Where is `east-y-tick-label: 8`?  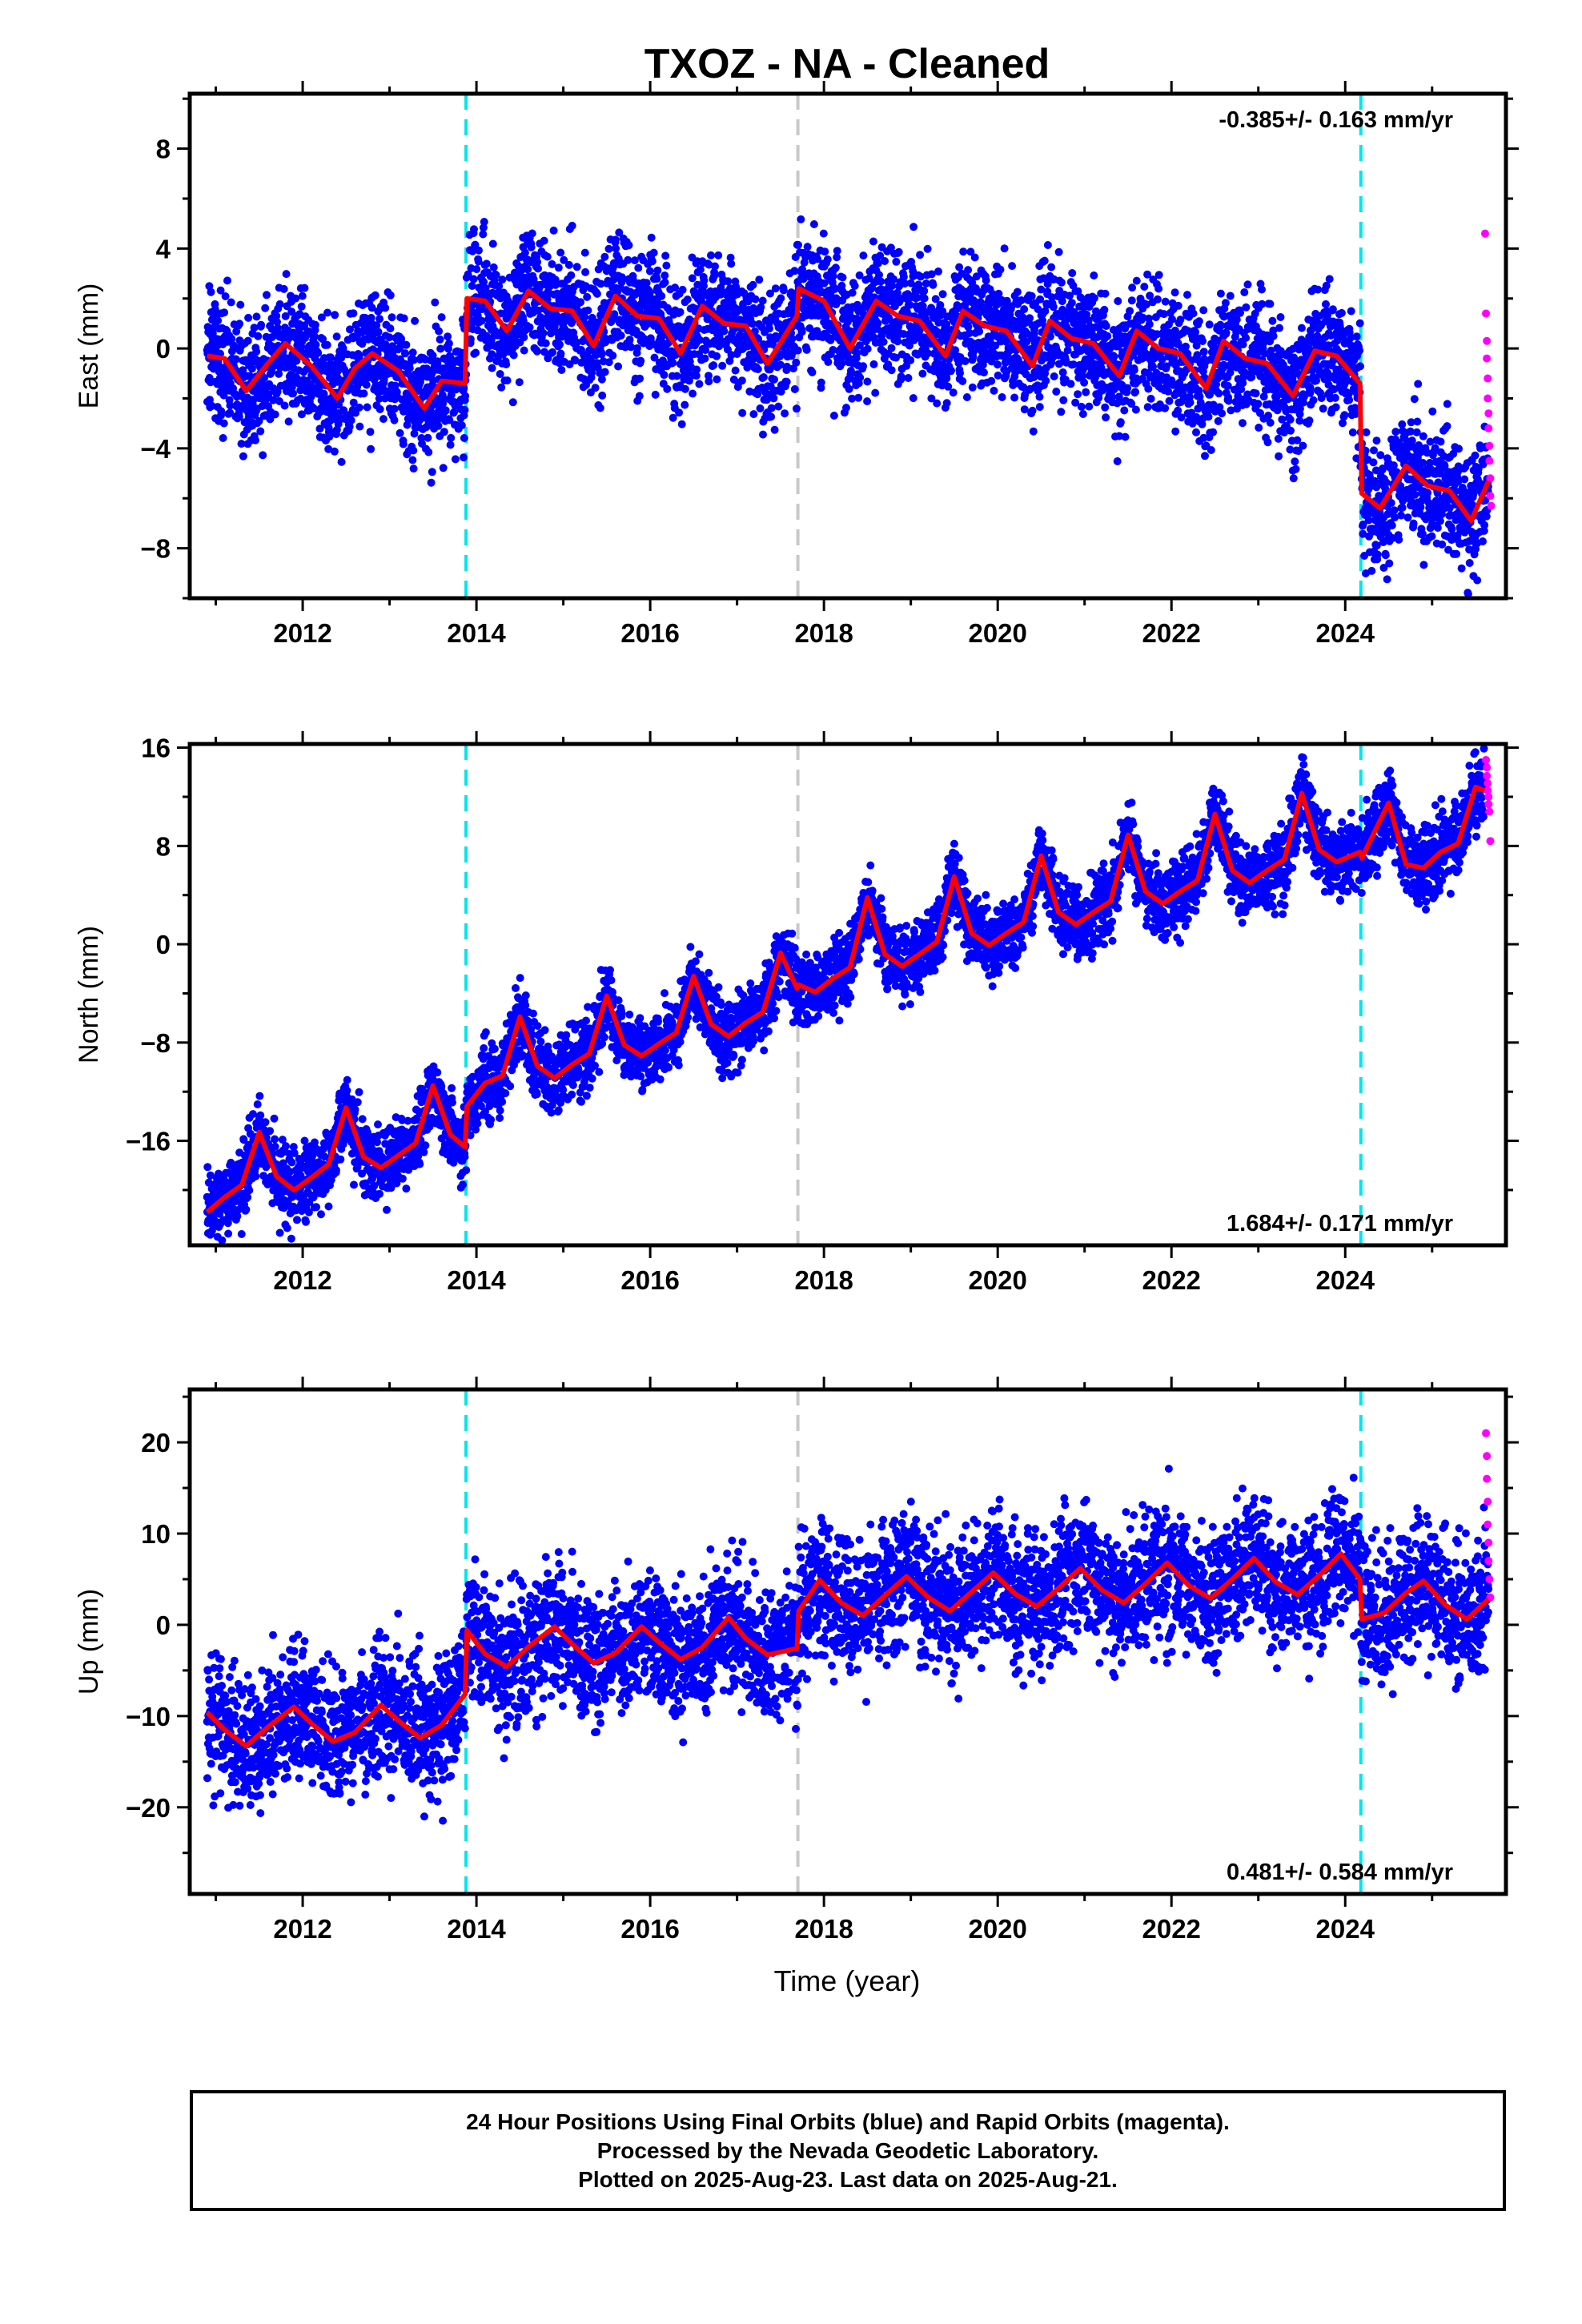
east-y-tick-label: 8 is located at coordinates (164, 149).